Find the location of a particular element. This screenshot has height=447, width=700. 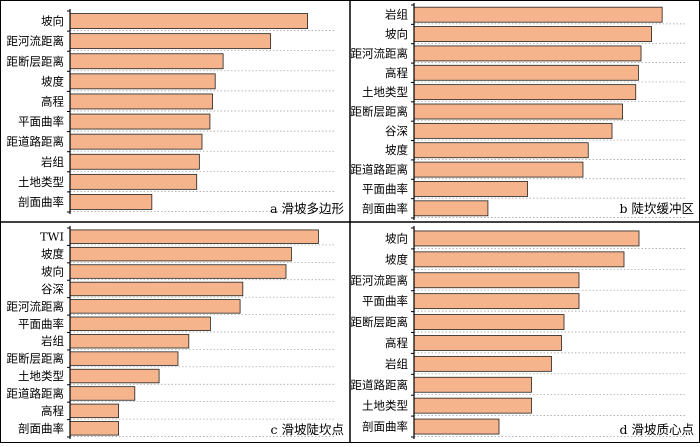

panel-caption: d 滑坡质心点 is located at coordinates (657, 429).